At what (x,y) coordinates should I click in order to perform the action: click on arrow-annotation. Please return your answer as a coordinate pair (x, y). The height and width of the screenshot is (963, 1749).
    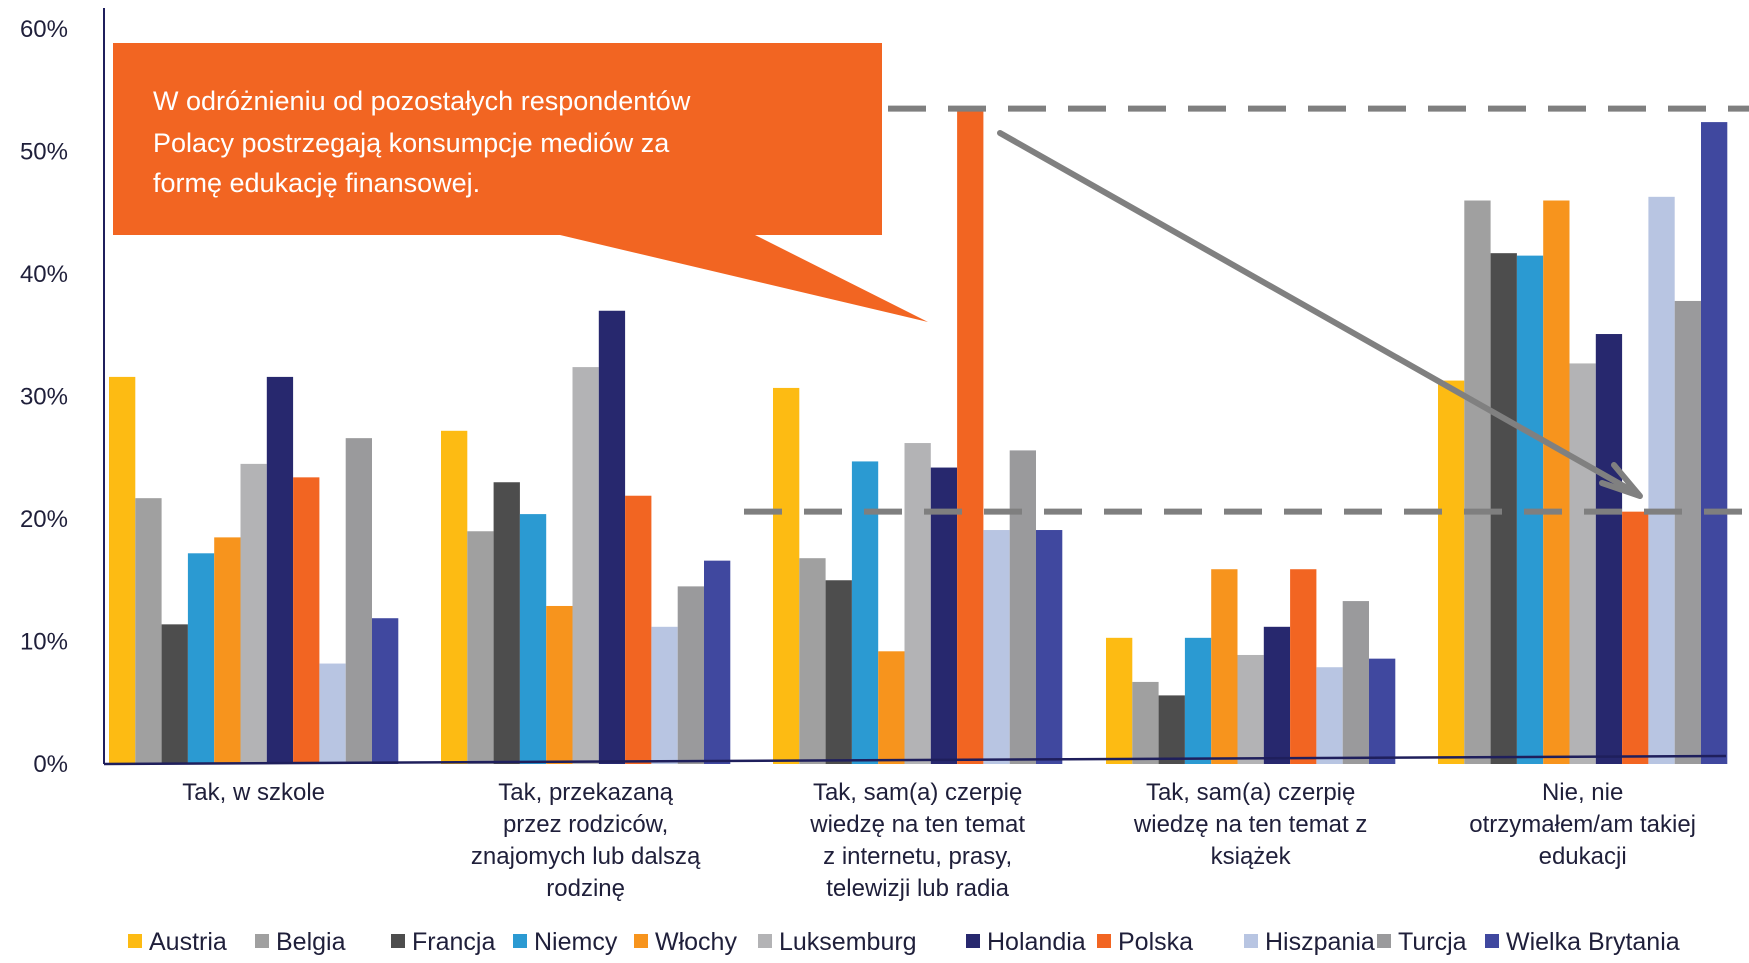
    Looking at the image, I should click on (1320, 314).